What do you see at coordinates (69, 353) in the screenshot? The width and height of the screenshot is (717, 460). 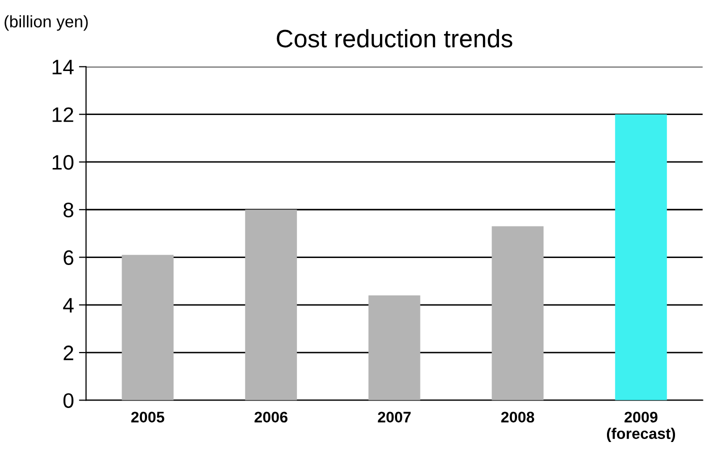 I see `y-tick-label: 2` at bounding box center [69, 353].